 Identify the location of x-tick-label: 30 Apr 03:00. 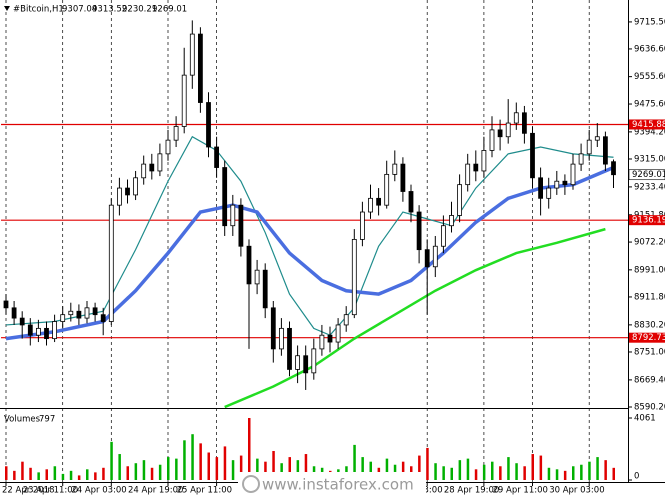
(576, 491).